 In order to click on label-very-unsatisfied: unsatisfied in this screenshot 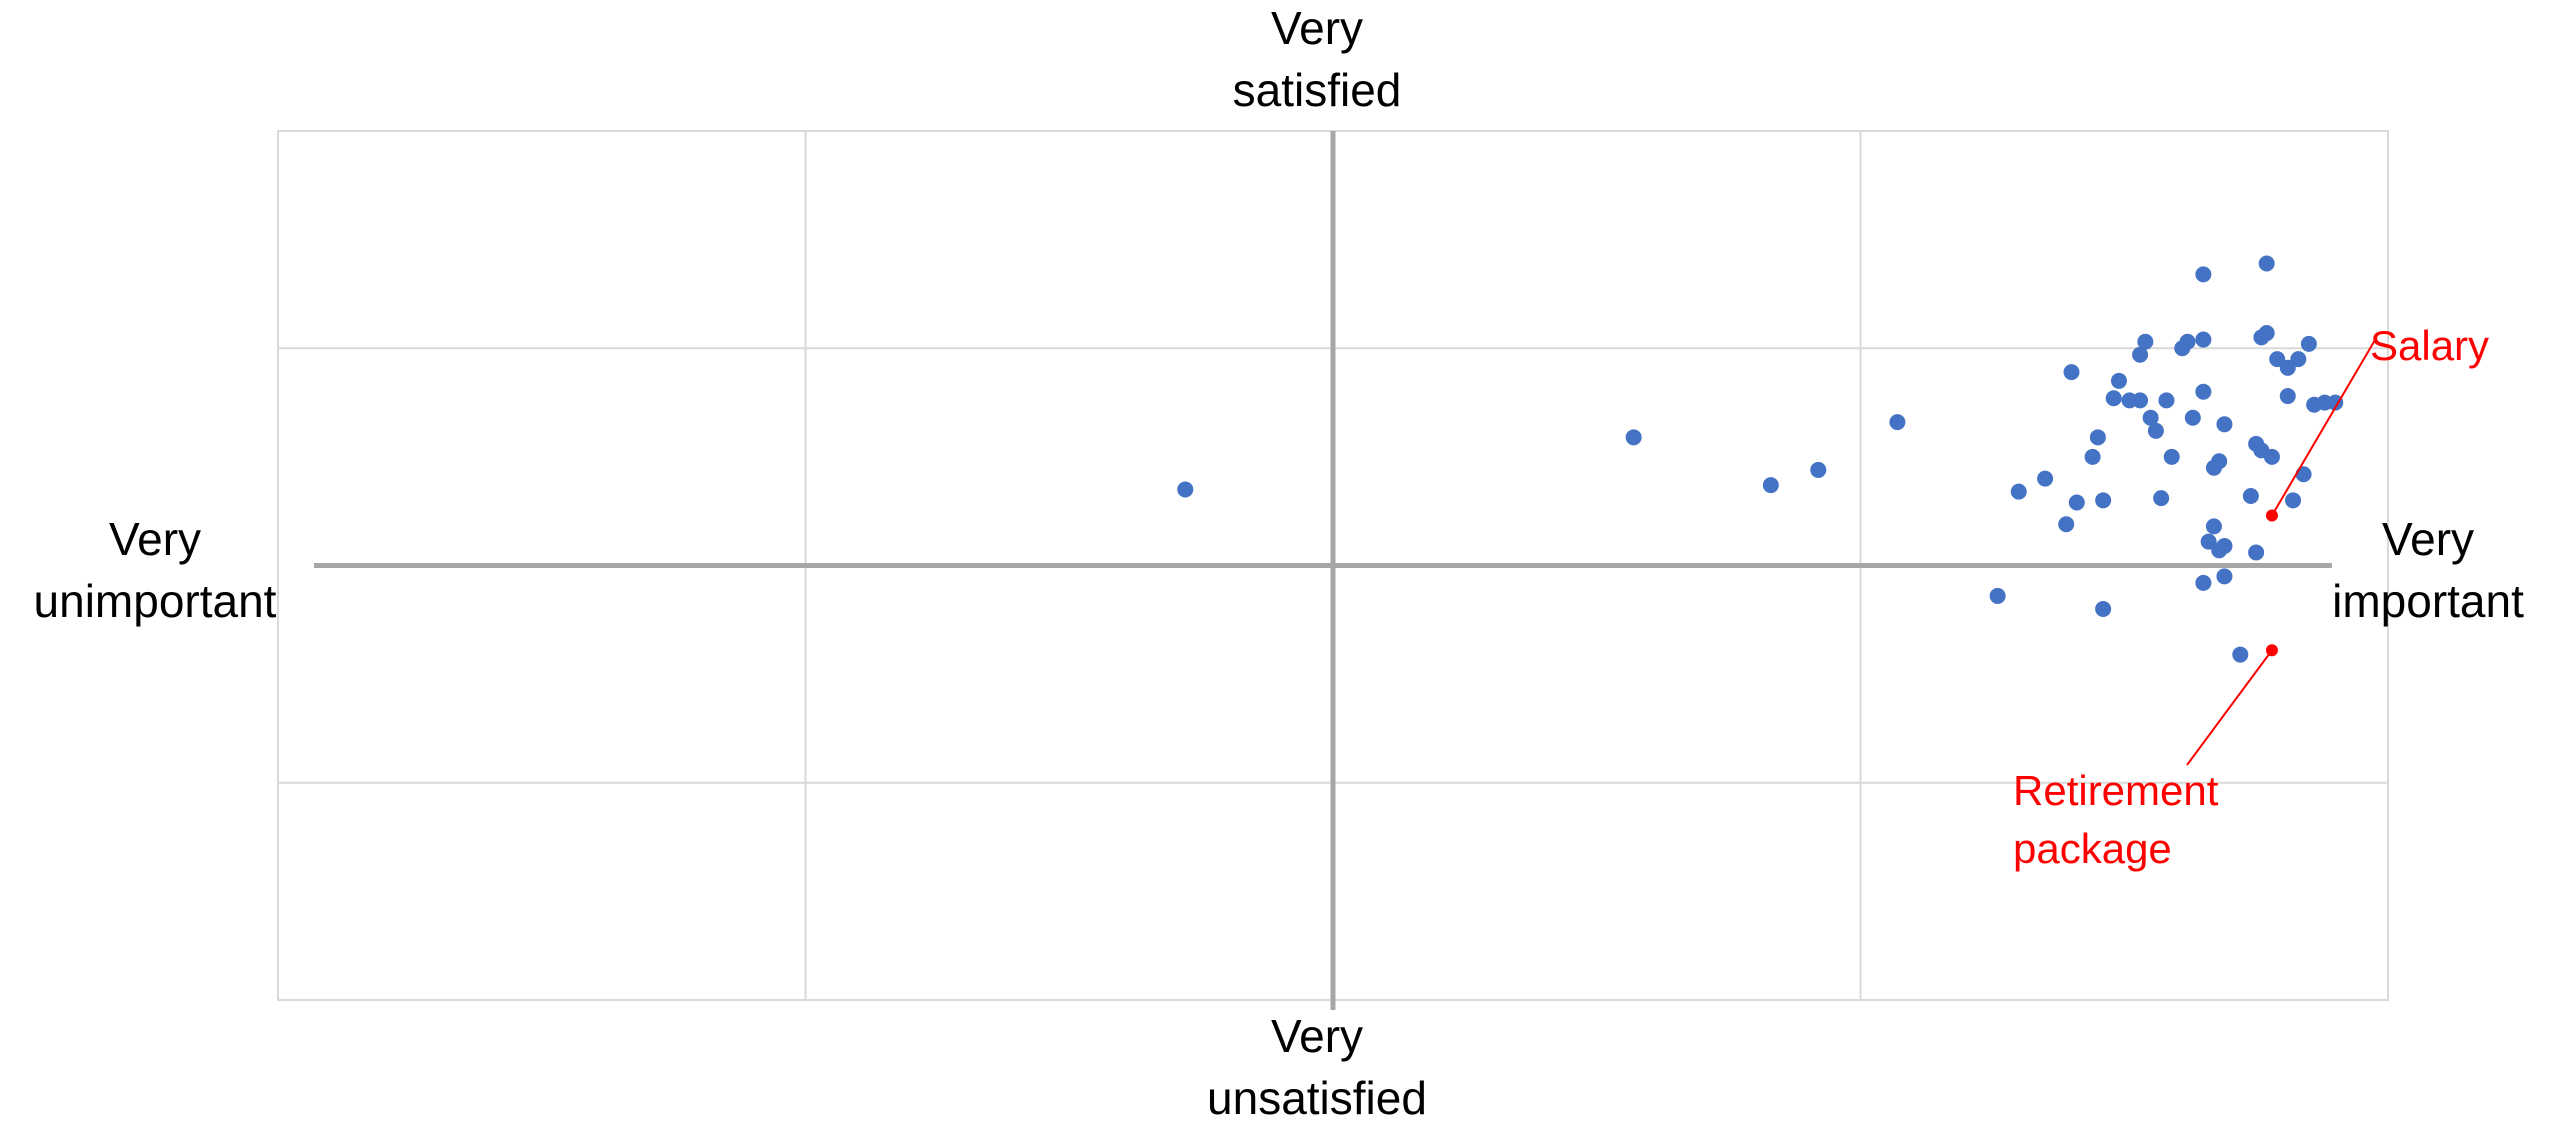, I will do `click(1317, 1096)`.